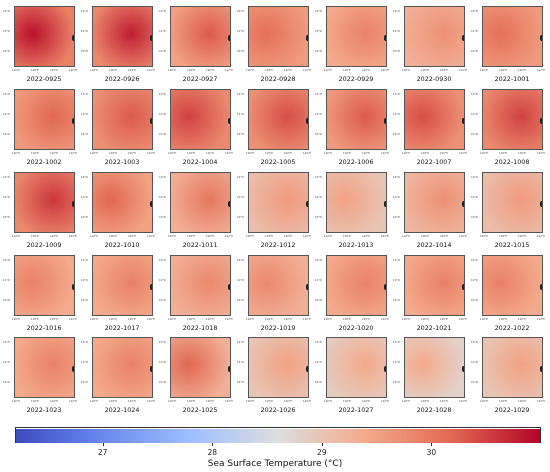  Describe the element at coordinates (434, 79) in the screenshot. I see `map-date-label: 2022-0930` at that location.